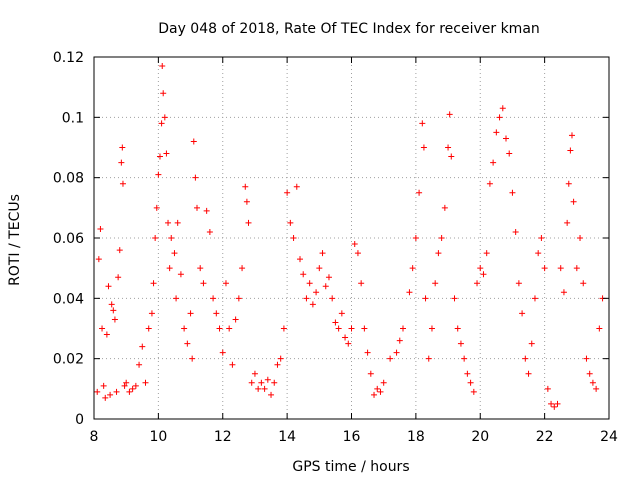 The height and width of the screenshot is (480, 640). Describe the element at coordinates (68, 299) in the screenshot. I see `y-tick-label: 0.04` at that location.